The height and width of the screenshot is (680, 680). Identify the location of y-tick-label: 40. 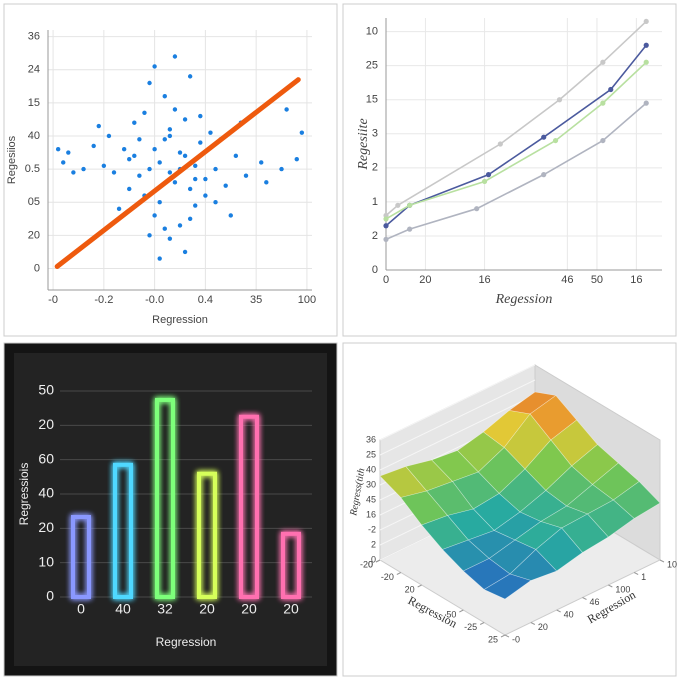
(569, 614).